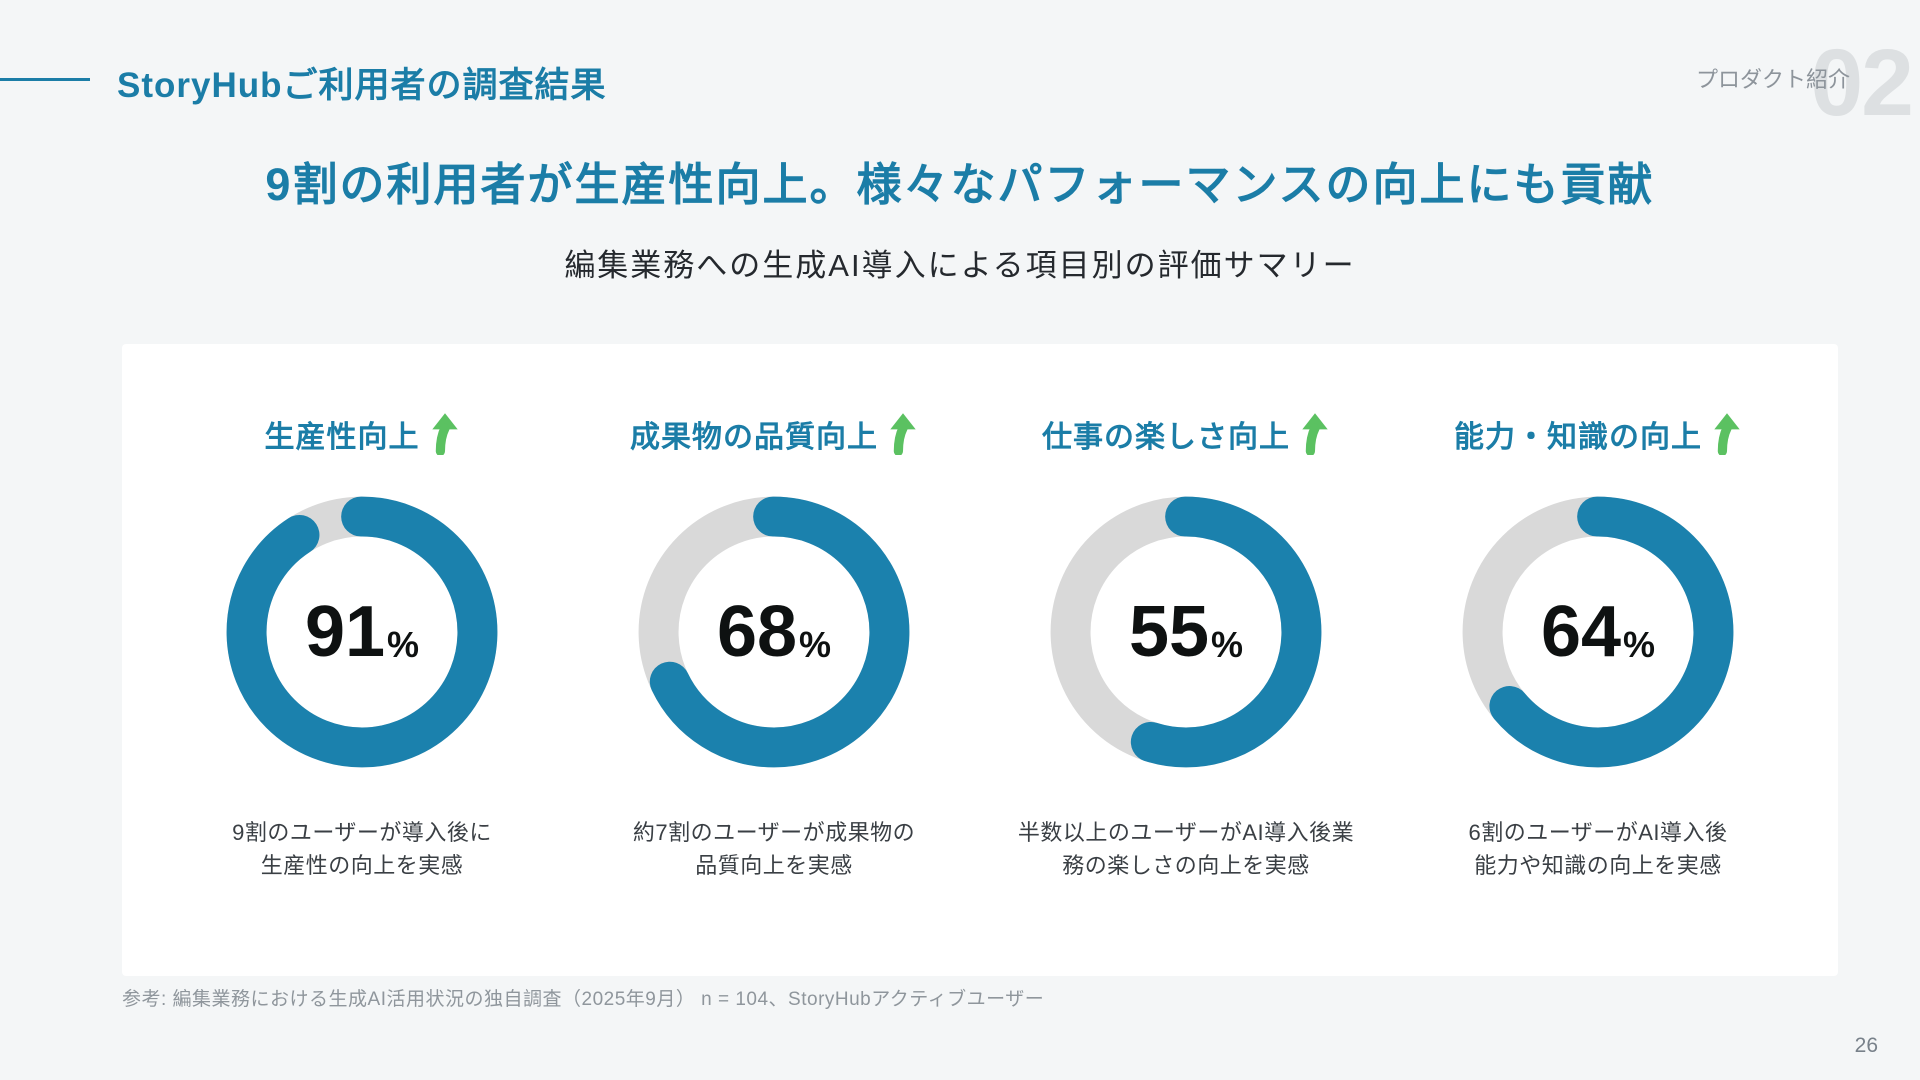  I want to click on donut-center: 91 %, so click(362, 632).